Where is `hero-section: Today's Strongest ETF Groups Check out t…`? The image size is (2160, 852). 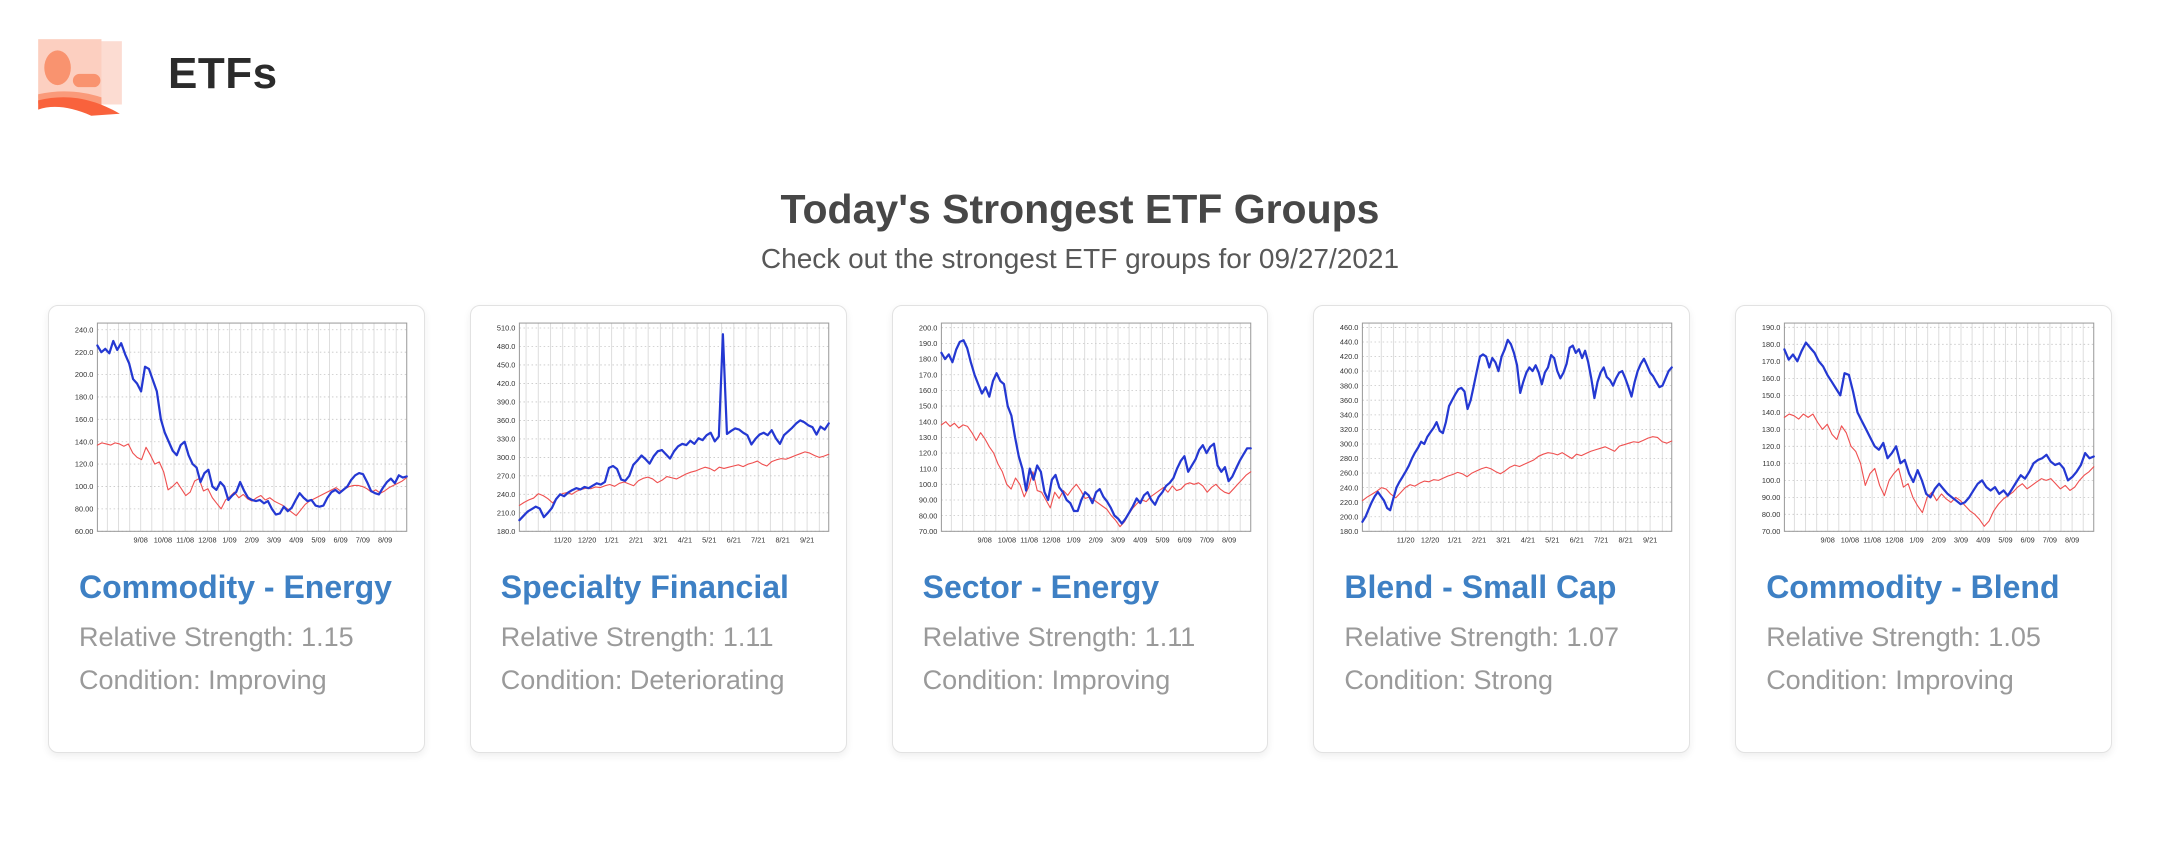 hero-section: Today's Strongest ETF Groups Check out t… is located at coordinates (1080, 230).